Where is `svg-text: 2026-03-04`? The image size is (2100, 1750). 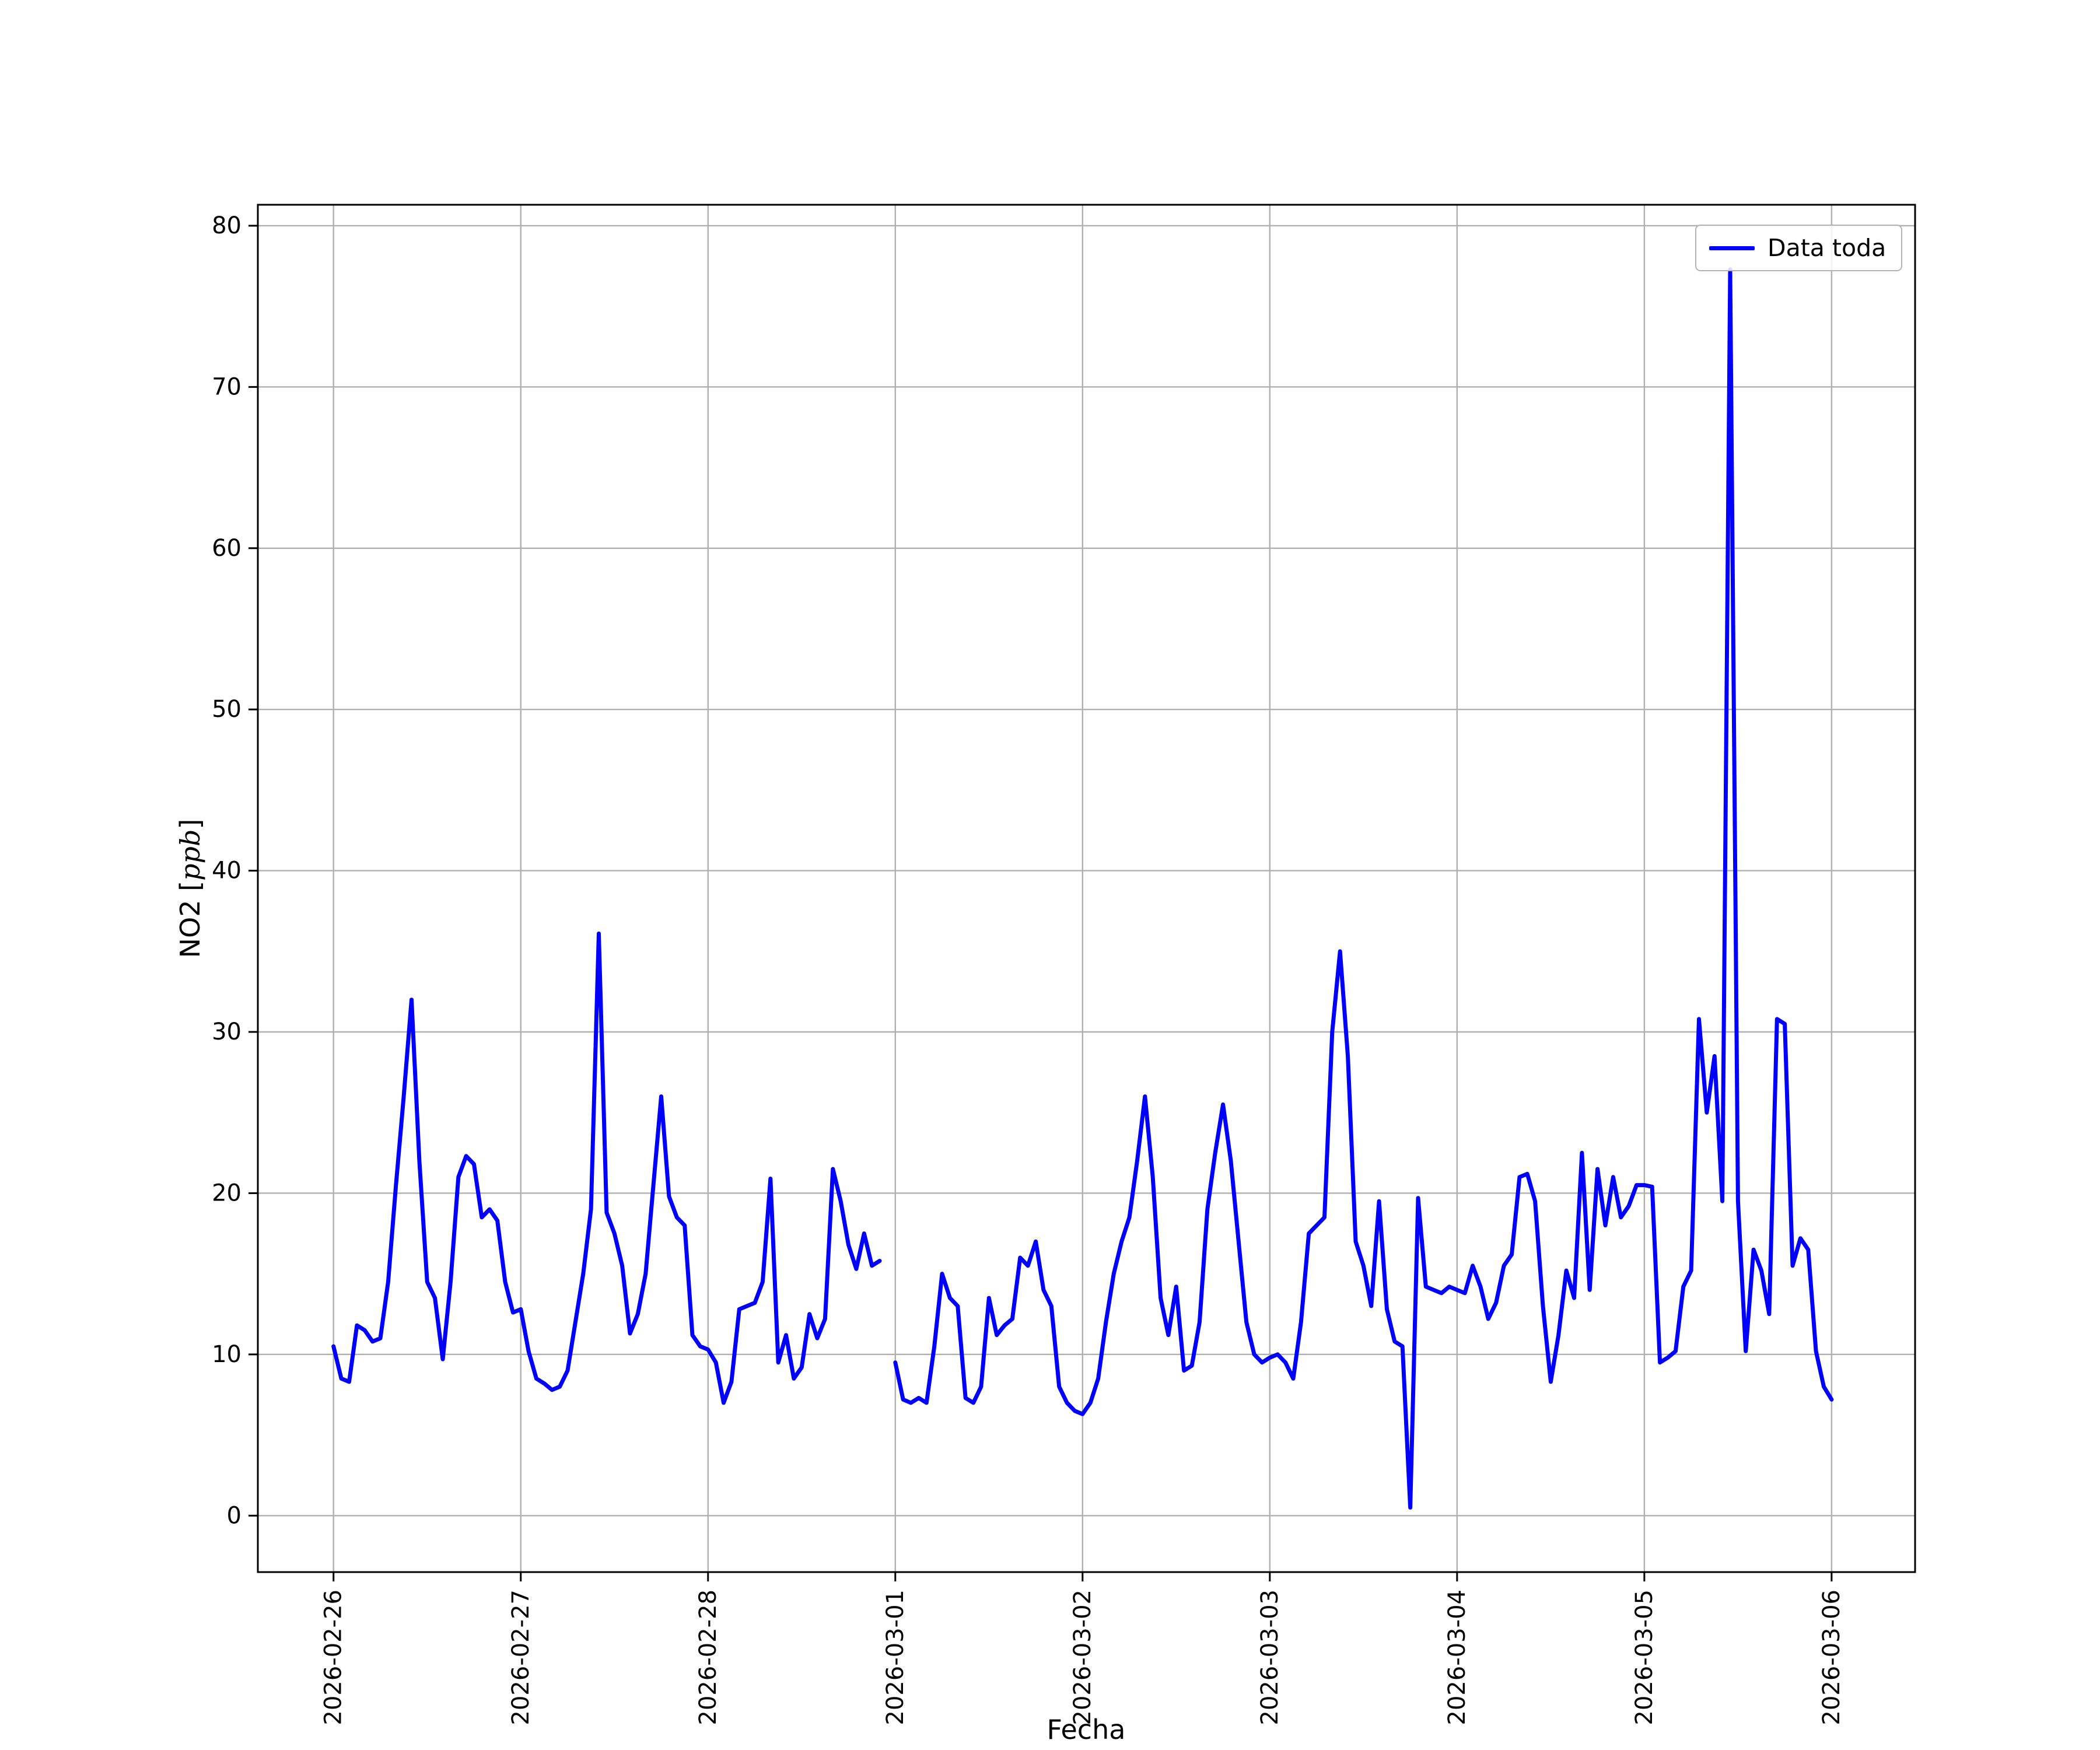 svg-text: 2026-03-04 is located at coordinates (1457, 1657).